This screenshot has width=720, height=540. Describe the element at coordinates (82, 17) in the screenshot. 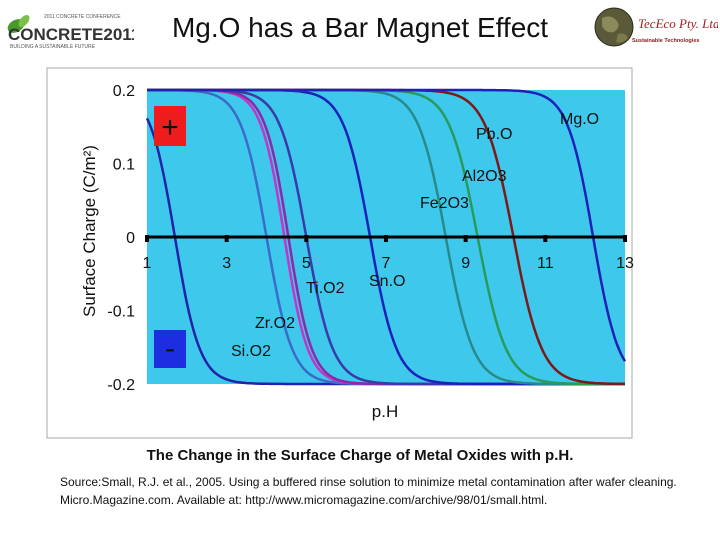

I see `logo-top-text: 2011 CONCRETE CONFERENCE` at that location.